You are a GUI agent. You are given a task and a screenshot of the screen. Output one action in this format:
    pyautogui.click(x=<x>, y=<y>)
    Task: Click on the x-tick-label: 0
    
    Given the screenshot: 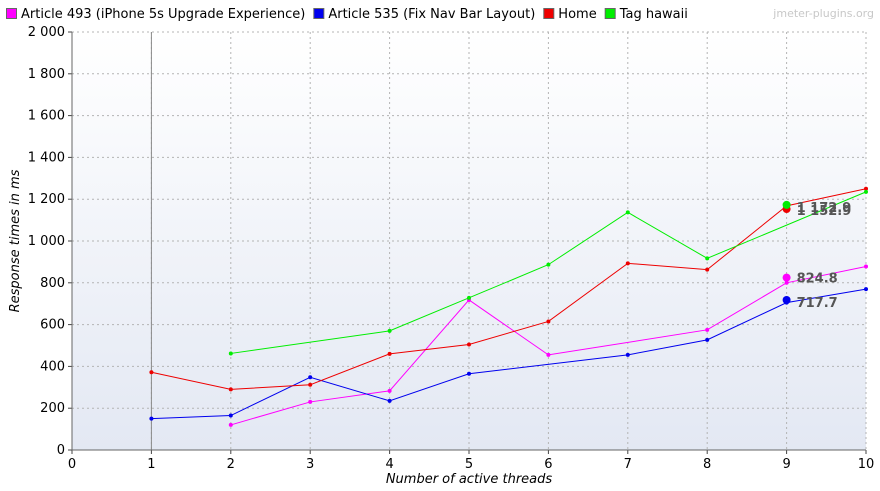 What is the action you would take?
    pyautogui.click(x=72, y=464)
    